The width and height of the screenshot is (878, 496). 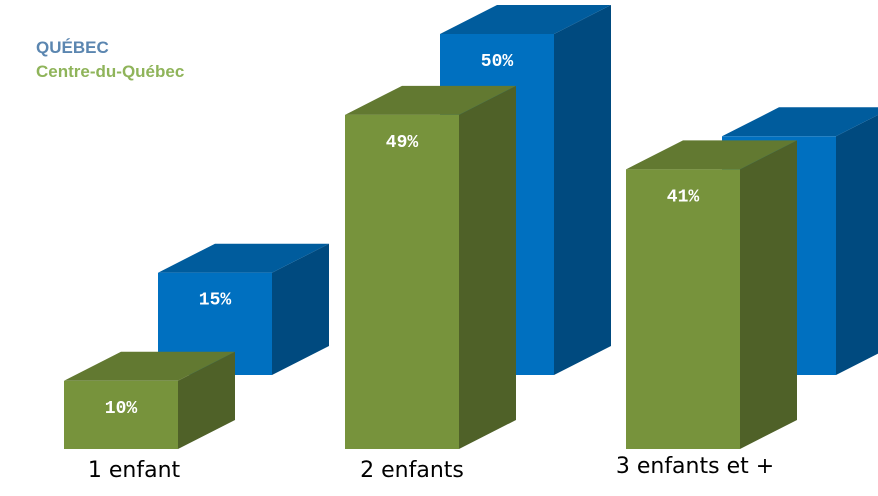 I want to click on legend-centre-du-quebec: Centre-du-Québec, so click(x=110, y=71).